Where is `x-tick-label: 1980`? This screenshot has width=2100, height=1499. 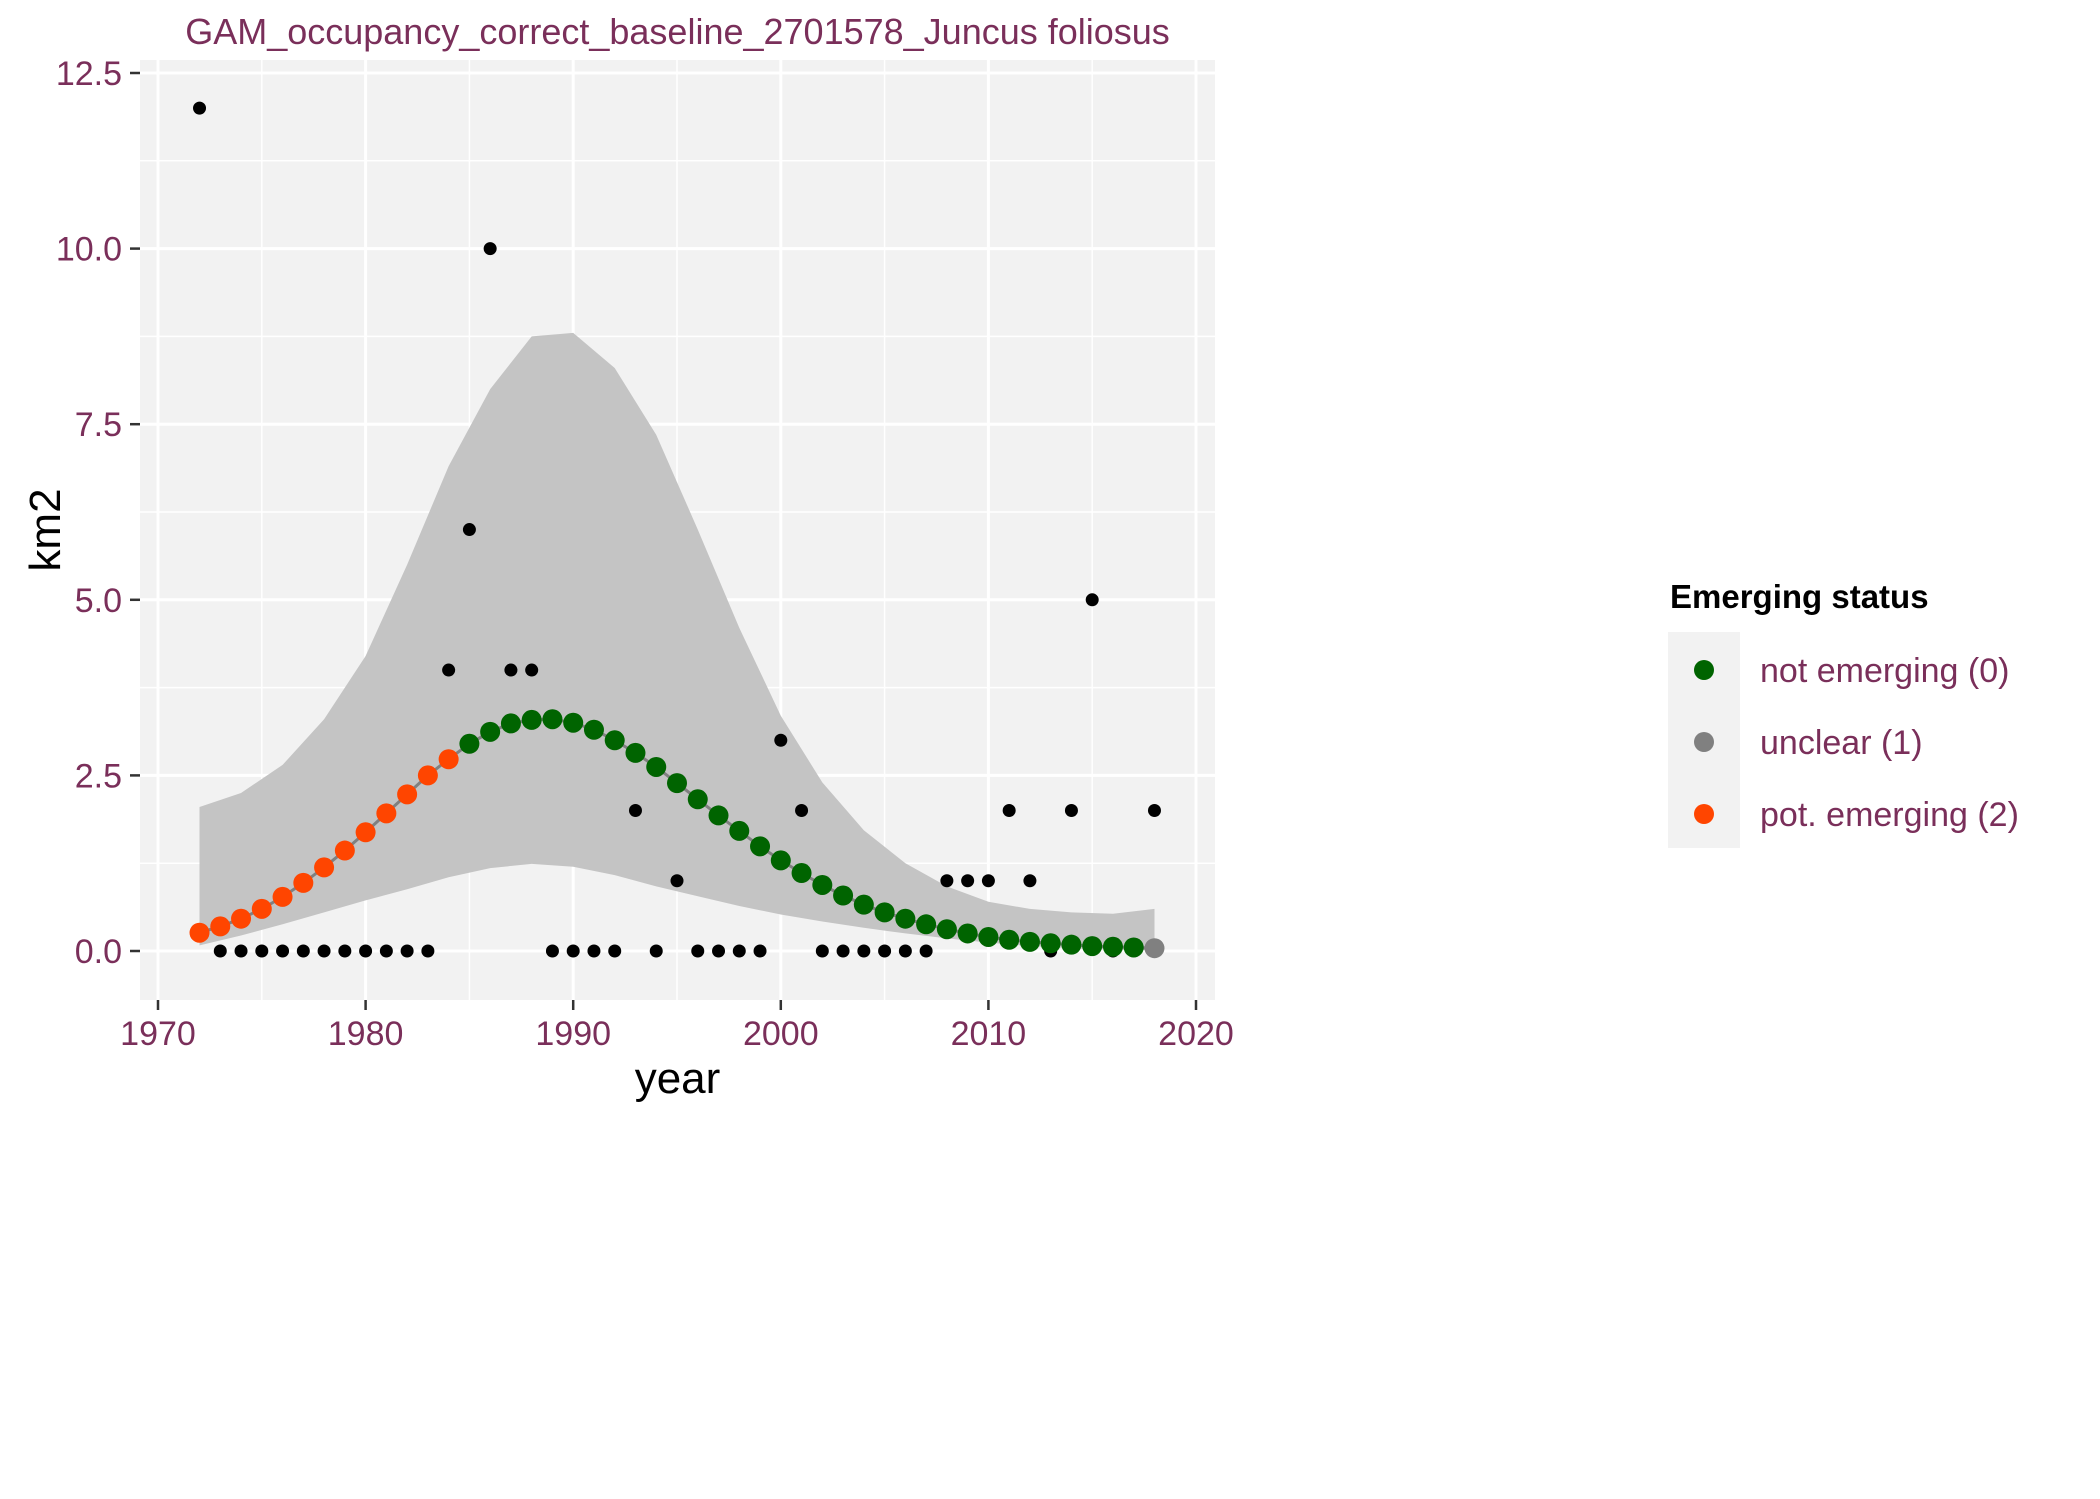 x-tick-label: 1980 is located at coordinates (366, 1034).